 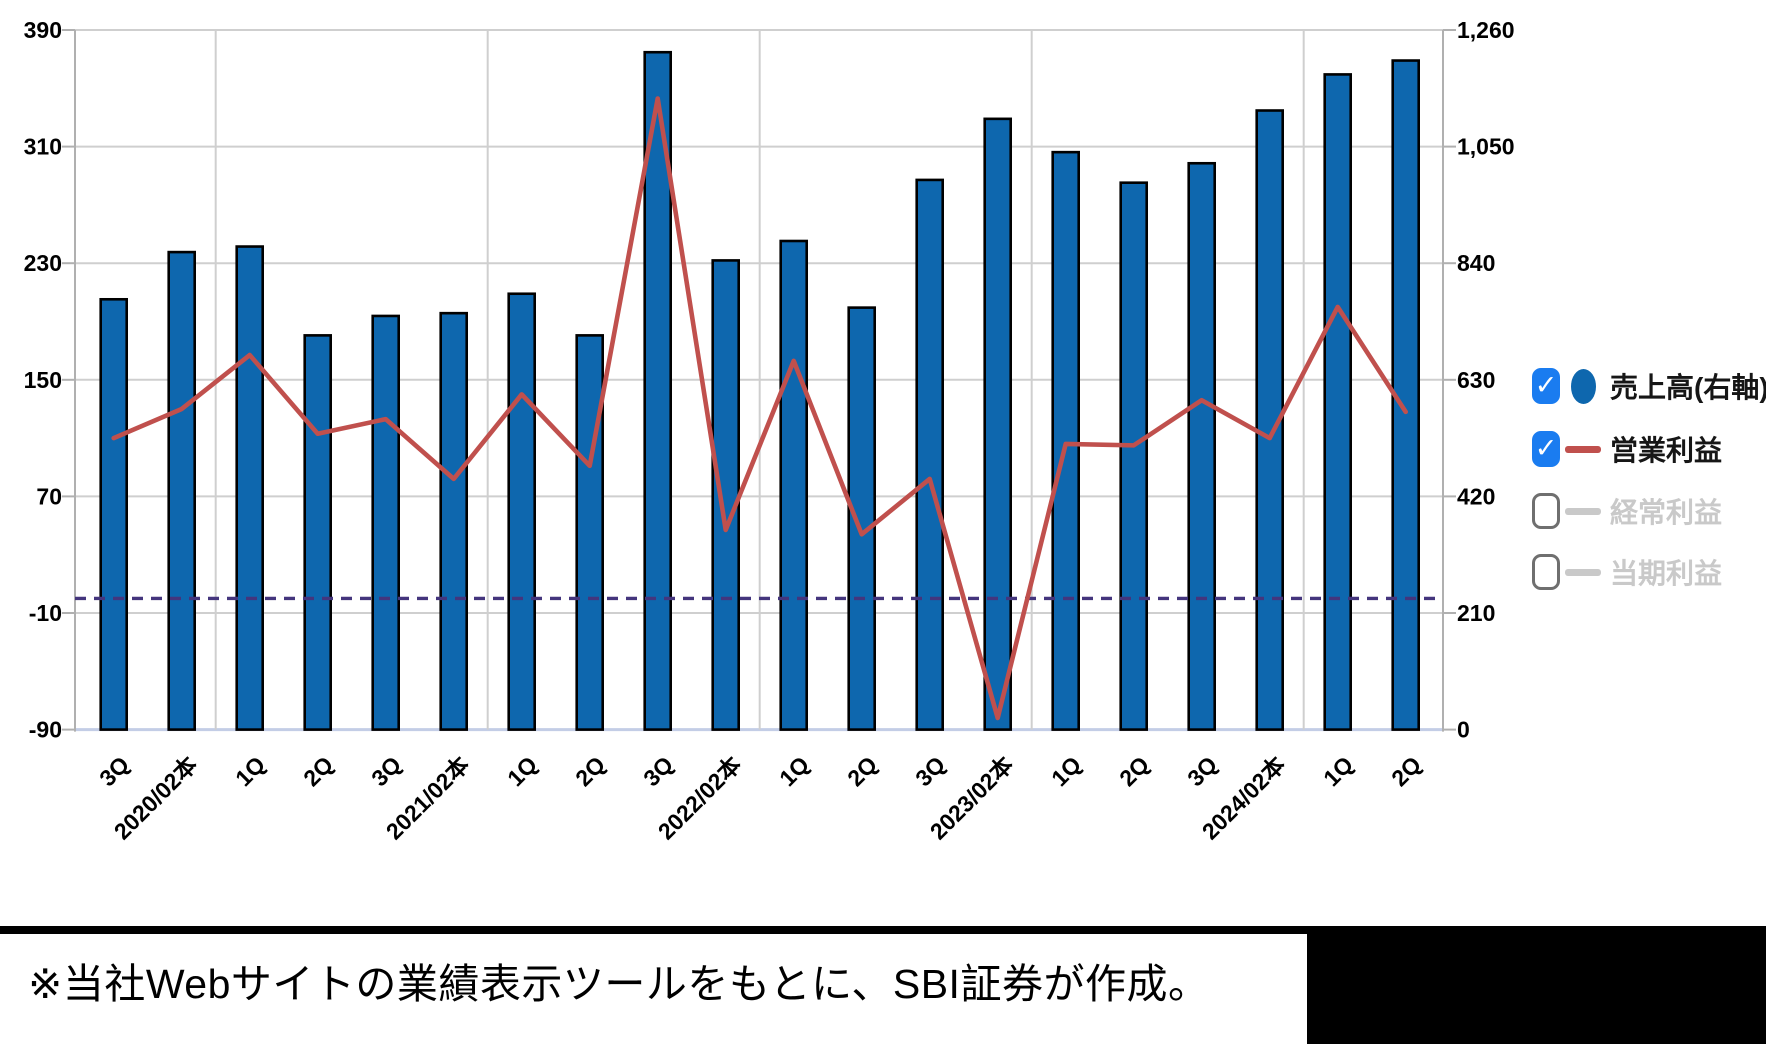 What do you see at coordinates (1546, 511) in the screenshot?
I see `ordinary-profit-checkbox: ✓` at bounding box center [1546, 511].